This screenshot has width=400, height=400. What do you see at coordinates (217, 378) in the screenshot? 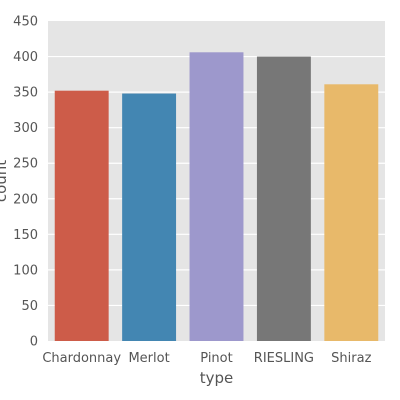
I see `x-axis-label: type` at bounding box center [217, 378].